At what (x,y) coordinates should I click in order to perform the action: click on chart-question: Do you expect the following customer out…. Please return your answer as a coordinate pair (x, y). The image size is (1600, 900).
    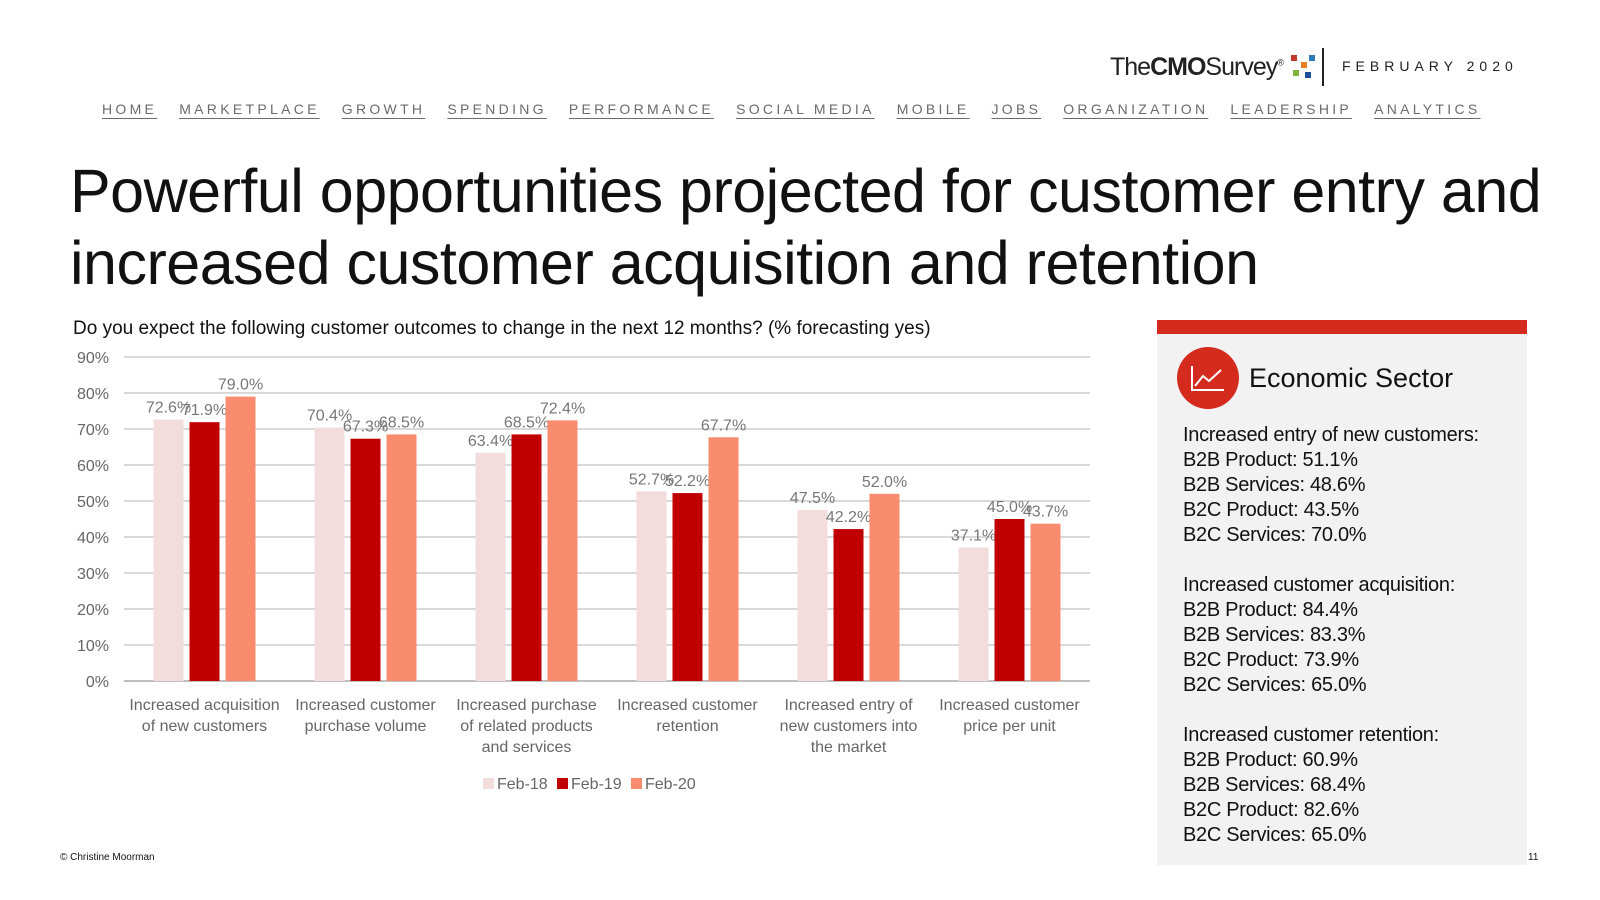
    Looking at the image, I should click on (502, 328).